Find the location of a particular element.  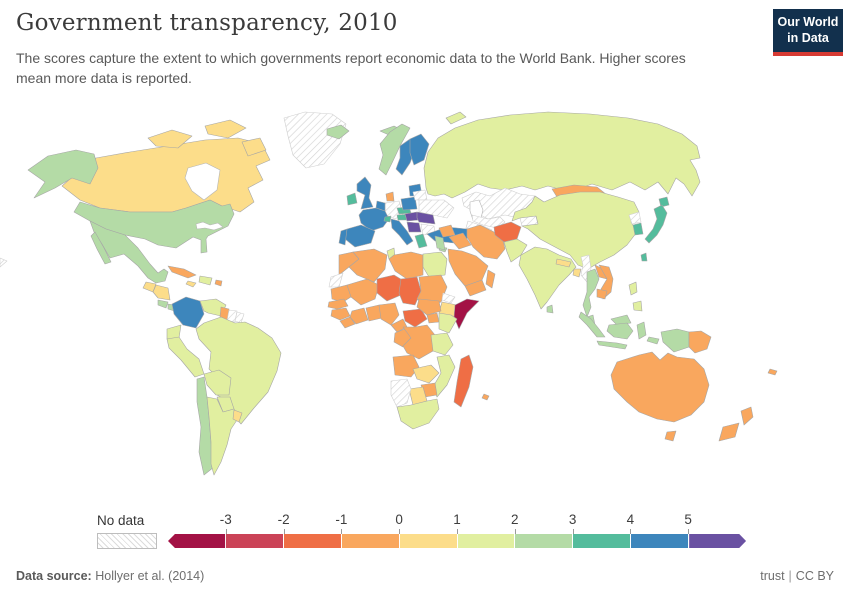

license-link: CC BY is located at coordinates (814, 576).